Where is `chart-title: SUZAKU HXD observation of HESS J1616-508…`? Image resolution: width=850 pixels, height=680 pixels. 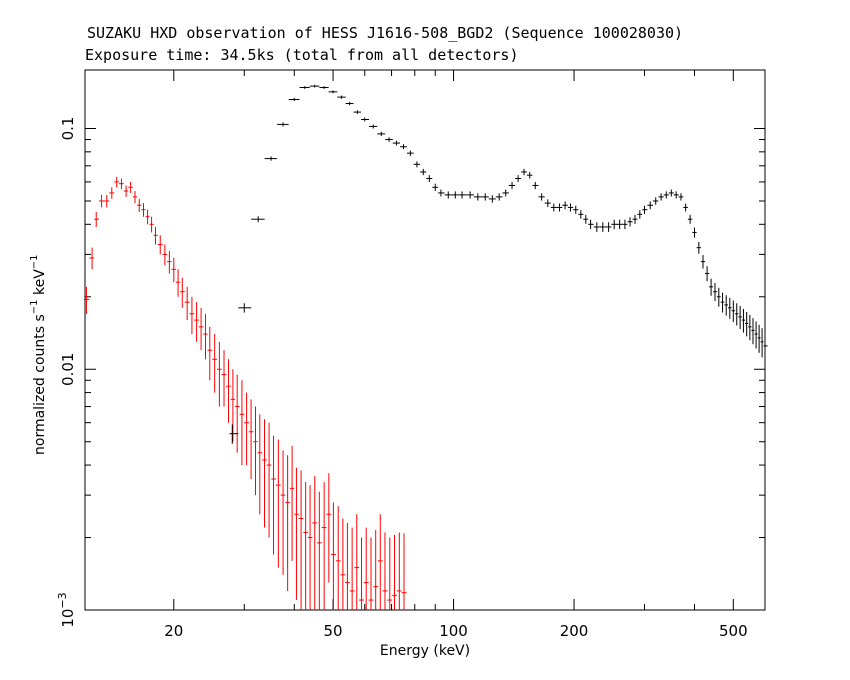
chart-title: SUZAKU HXD observation of HESS J1616-508… is located at coordinates (385, 33).